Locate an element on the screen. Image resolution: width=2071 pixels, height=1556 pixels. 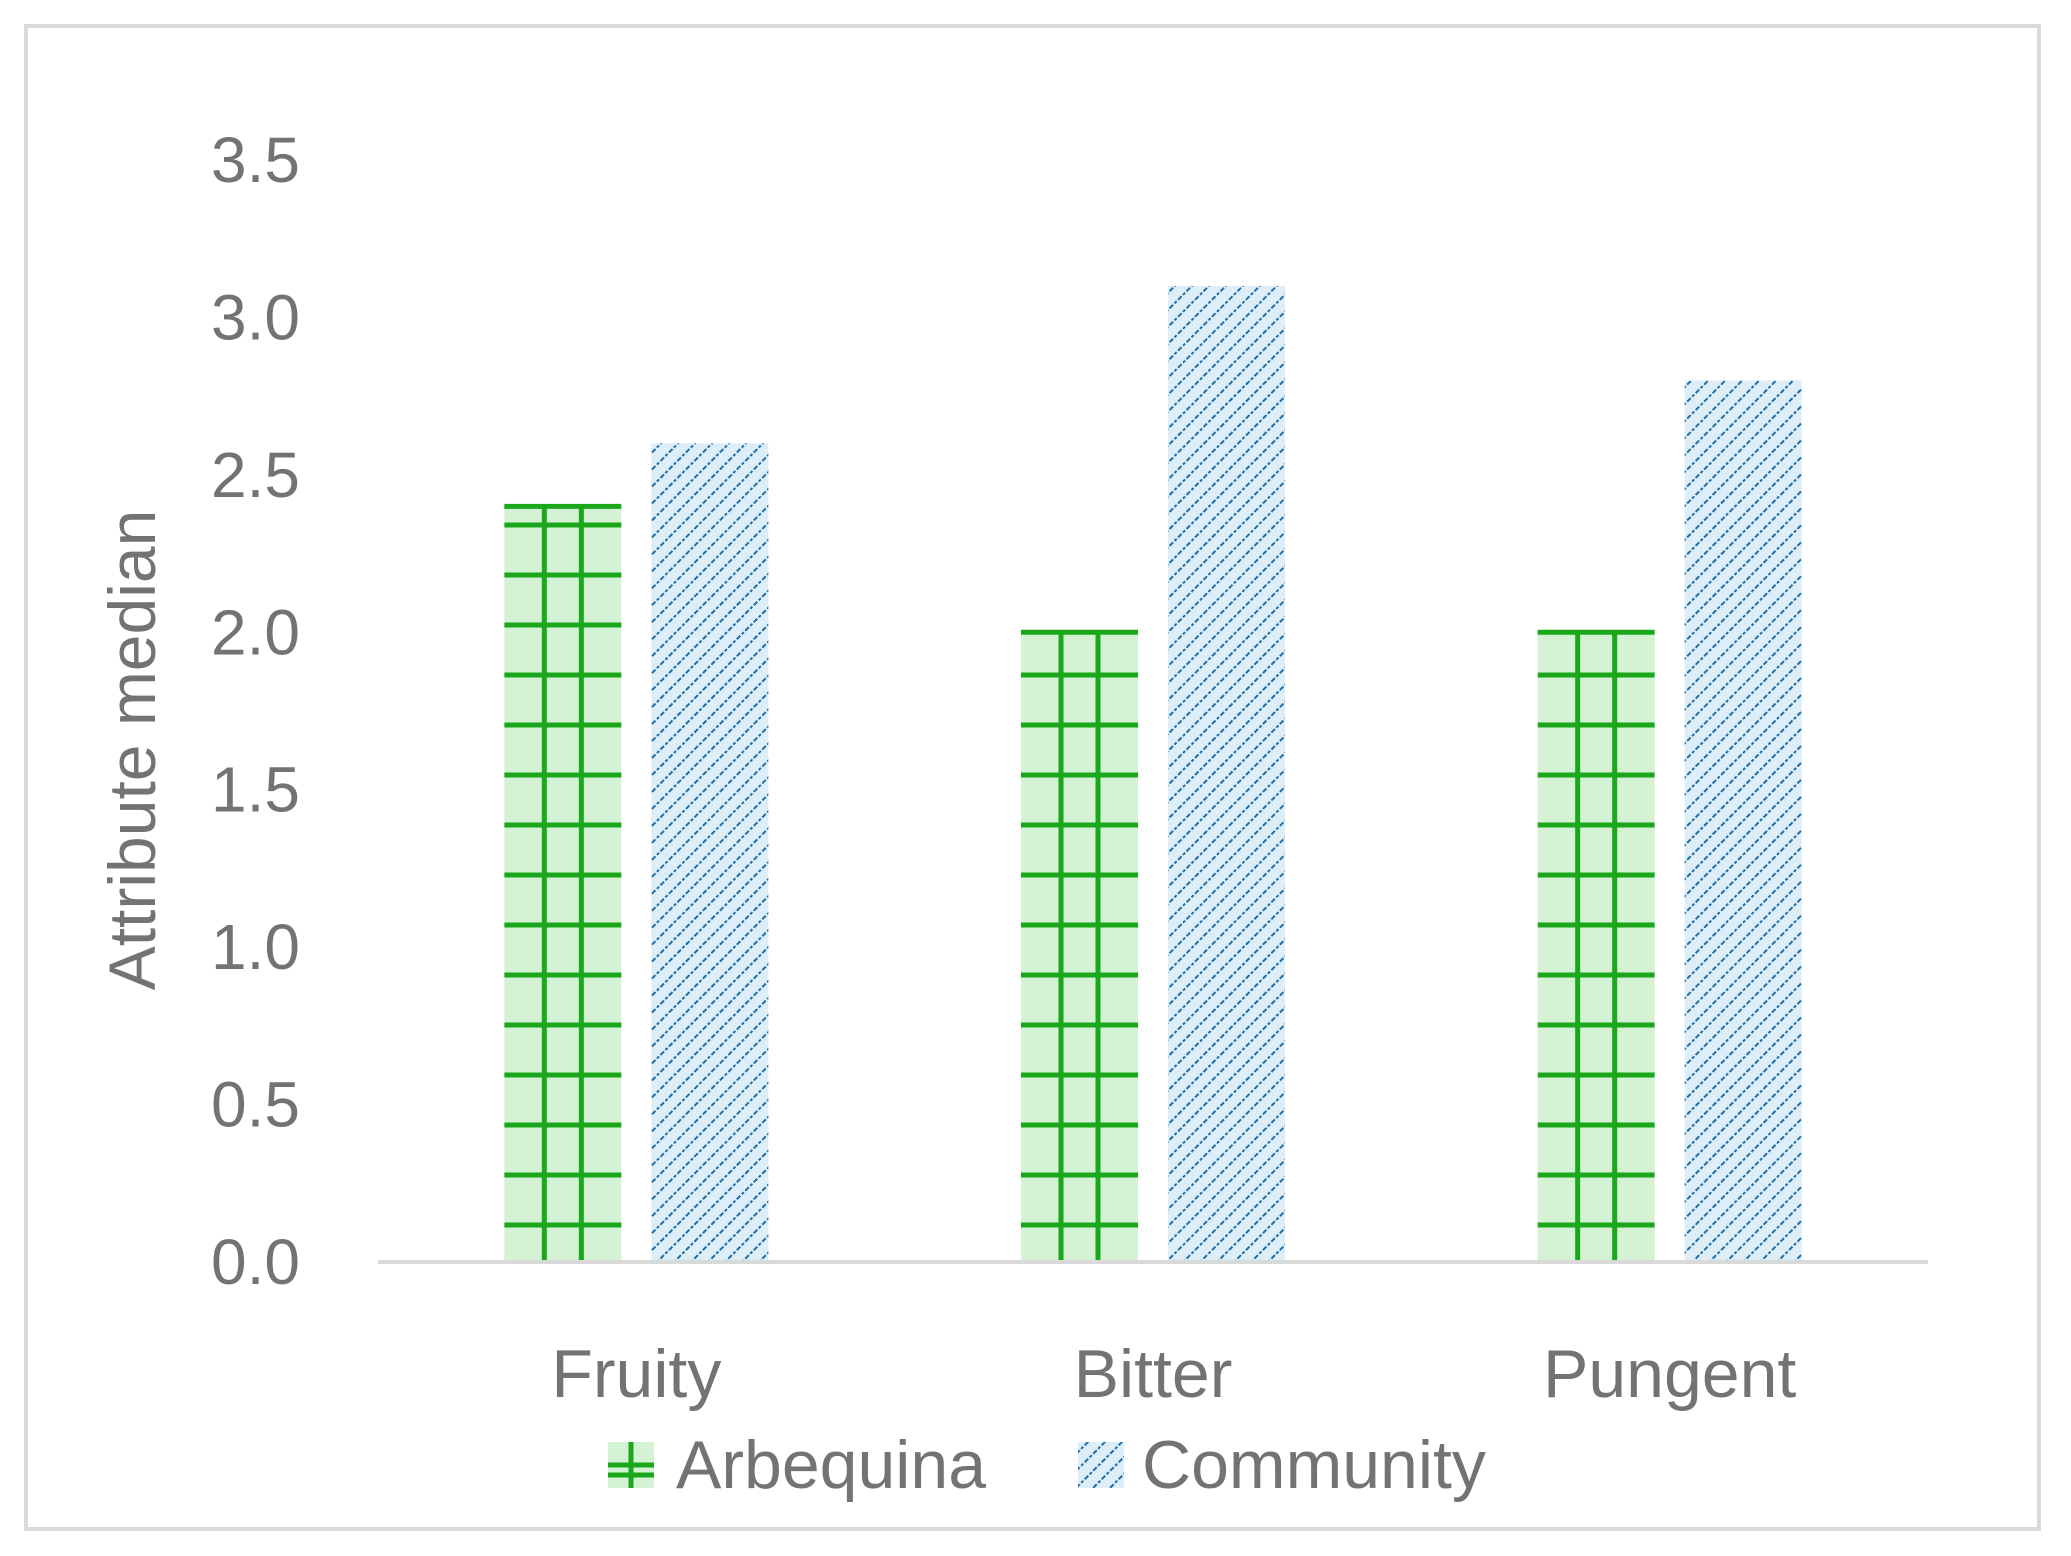
x-category-label: Fruity is located at coordinates (636, 1374).